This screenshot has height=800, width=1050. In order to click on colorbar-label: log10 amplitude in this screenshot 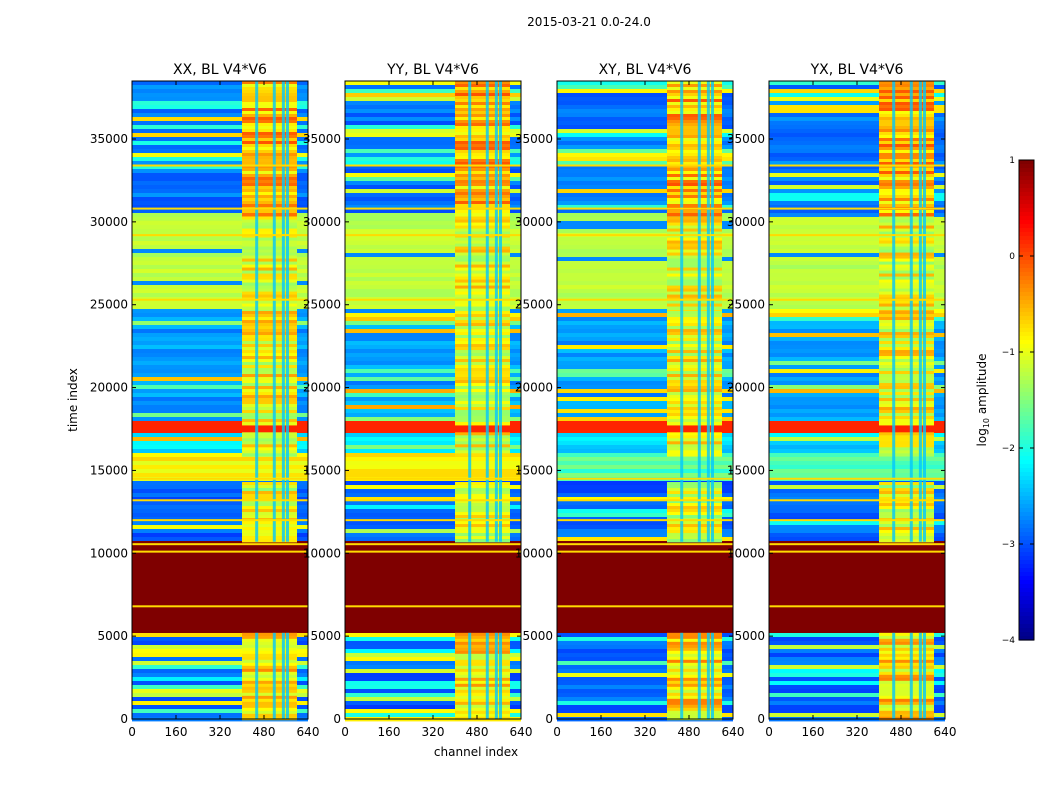, I will do `click(983, 400)`.